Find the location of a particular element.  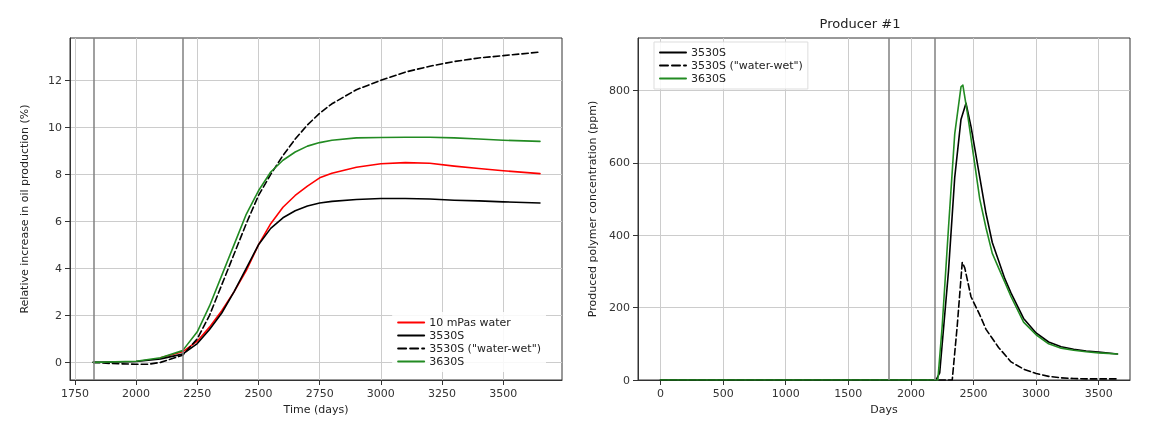

x-tick-label: 1500 is located at coordinates (848, 393).